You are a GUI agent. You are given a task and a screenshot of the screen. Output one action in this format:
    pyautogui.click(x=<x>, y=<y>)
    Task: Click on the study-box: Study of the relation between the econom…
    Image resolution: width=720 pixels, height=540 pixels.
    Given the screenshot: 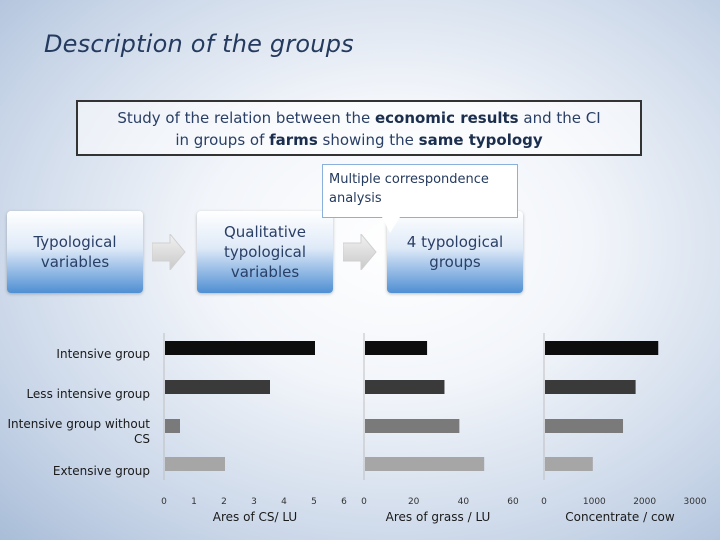 What is the action you would take?
    pyautogui.click(x=359, y=128)
    